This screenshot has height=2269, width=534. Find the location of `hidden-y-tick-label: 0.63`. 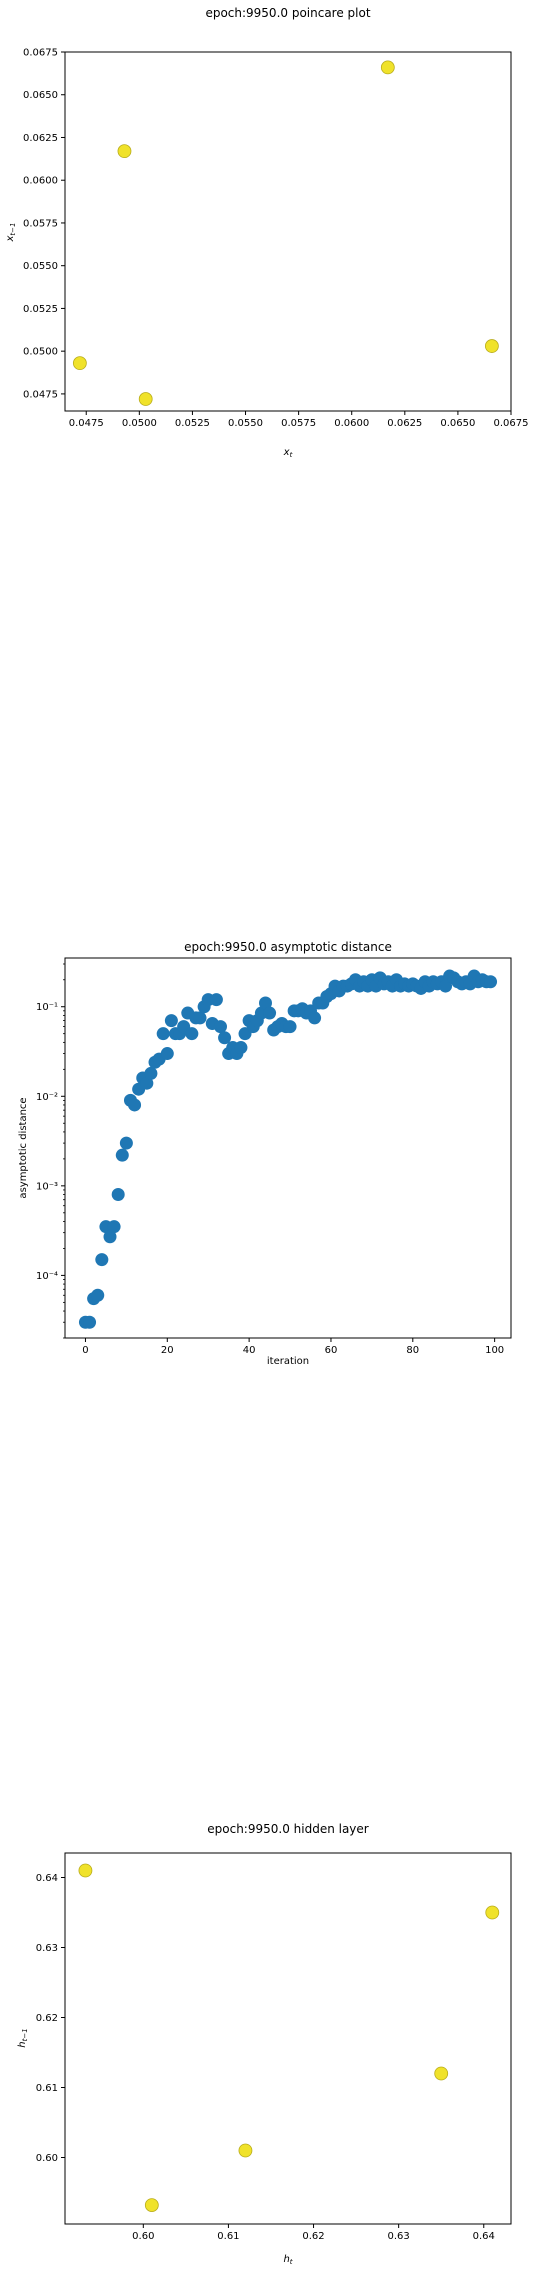

hidden-y-tick-label: 0.63 is located at coordinates (47, 1948).